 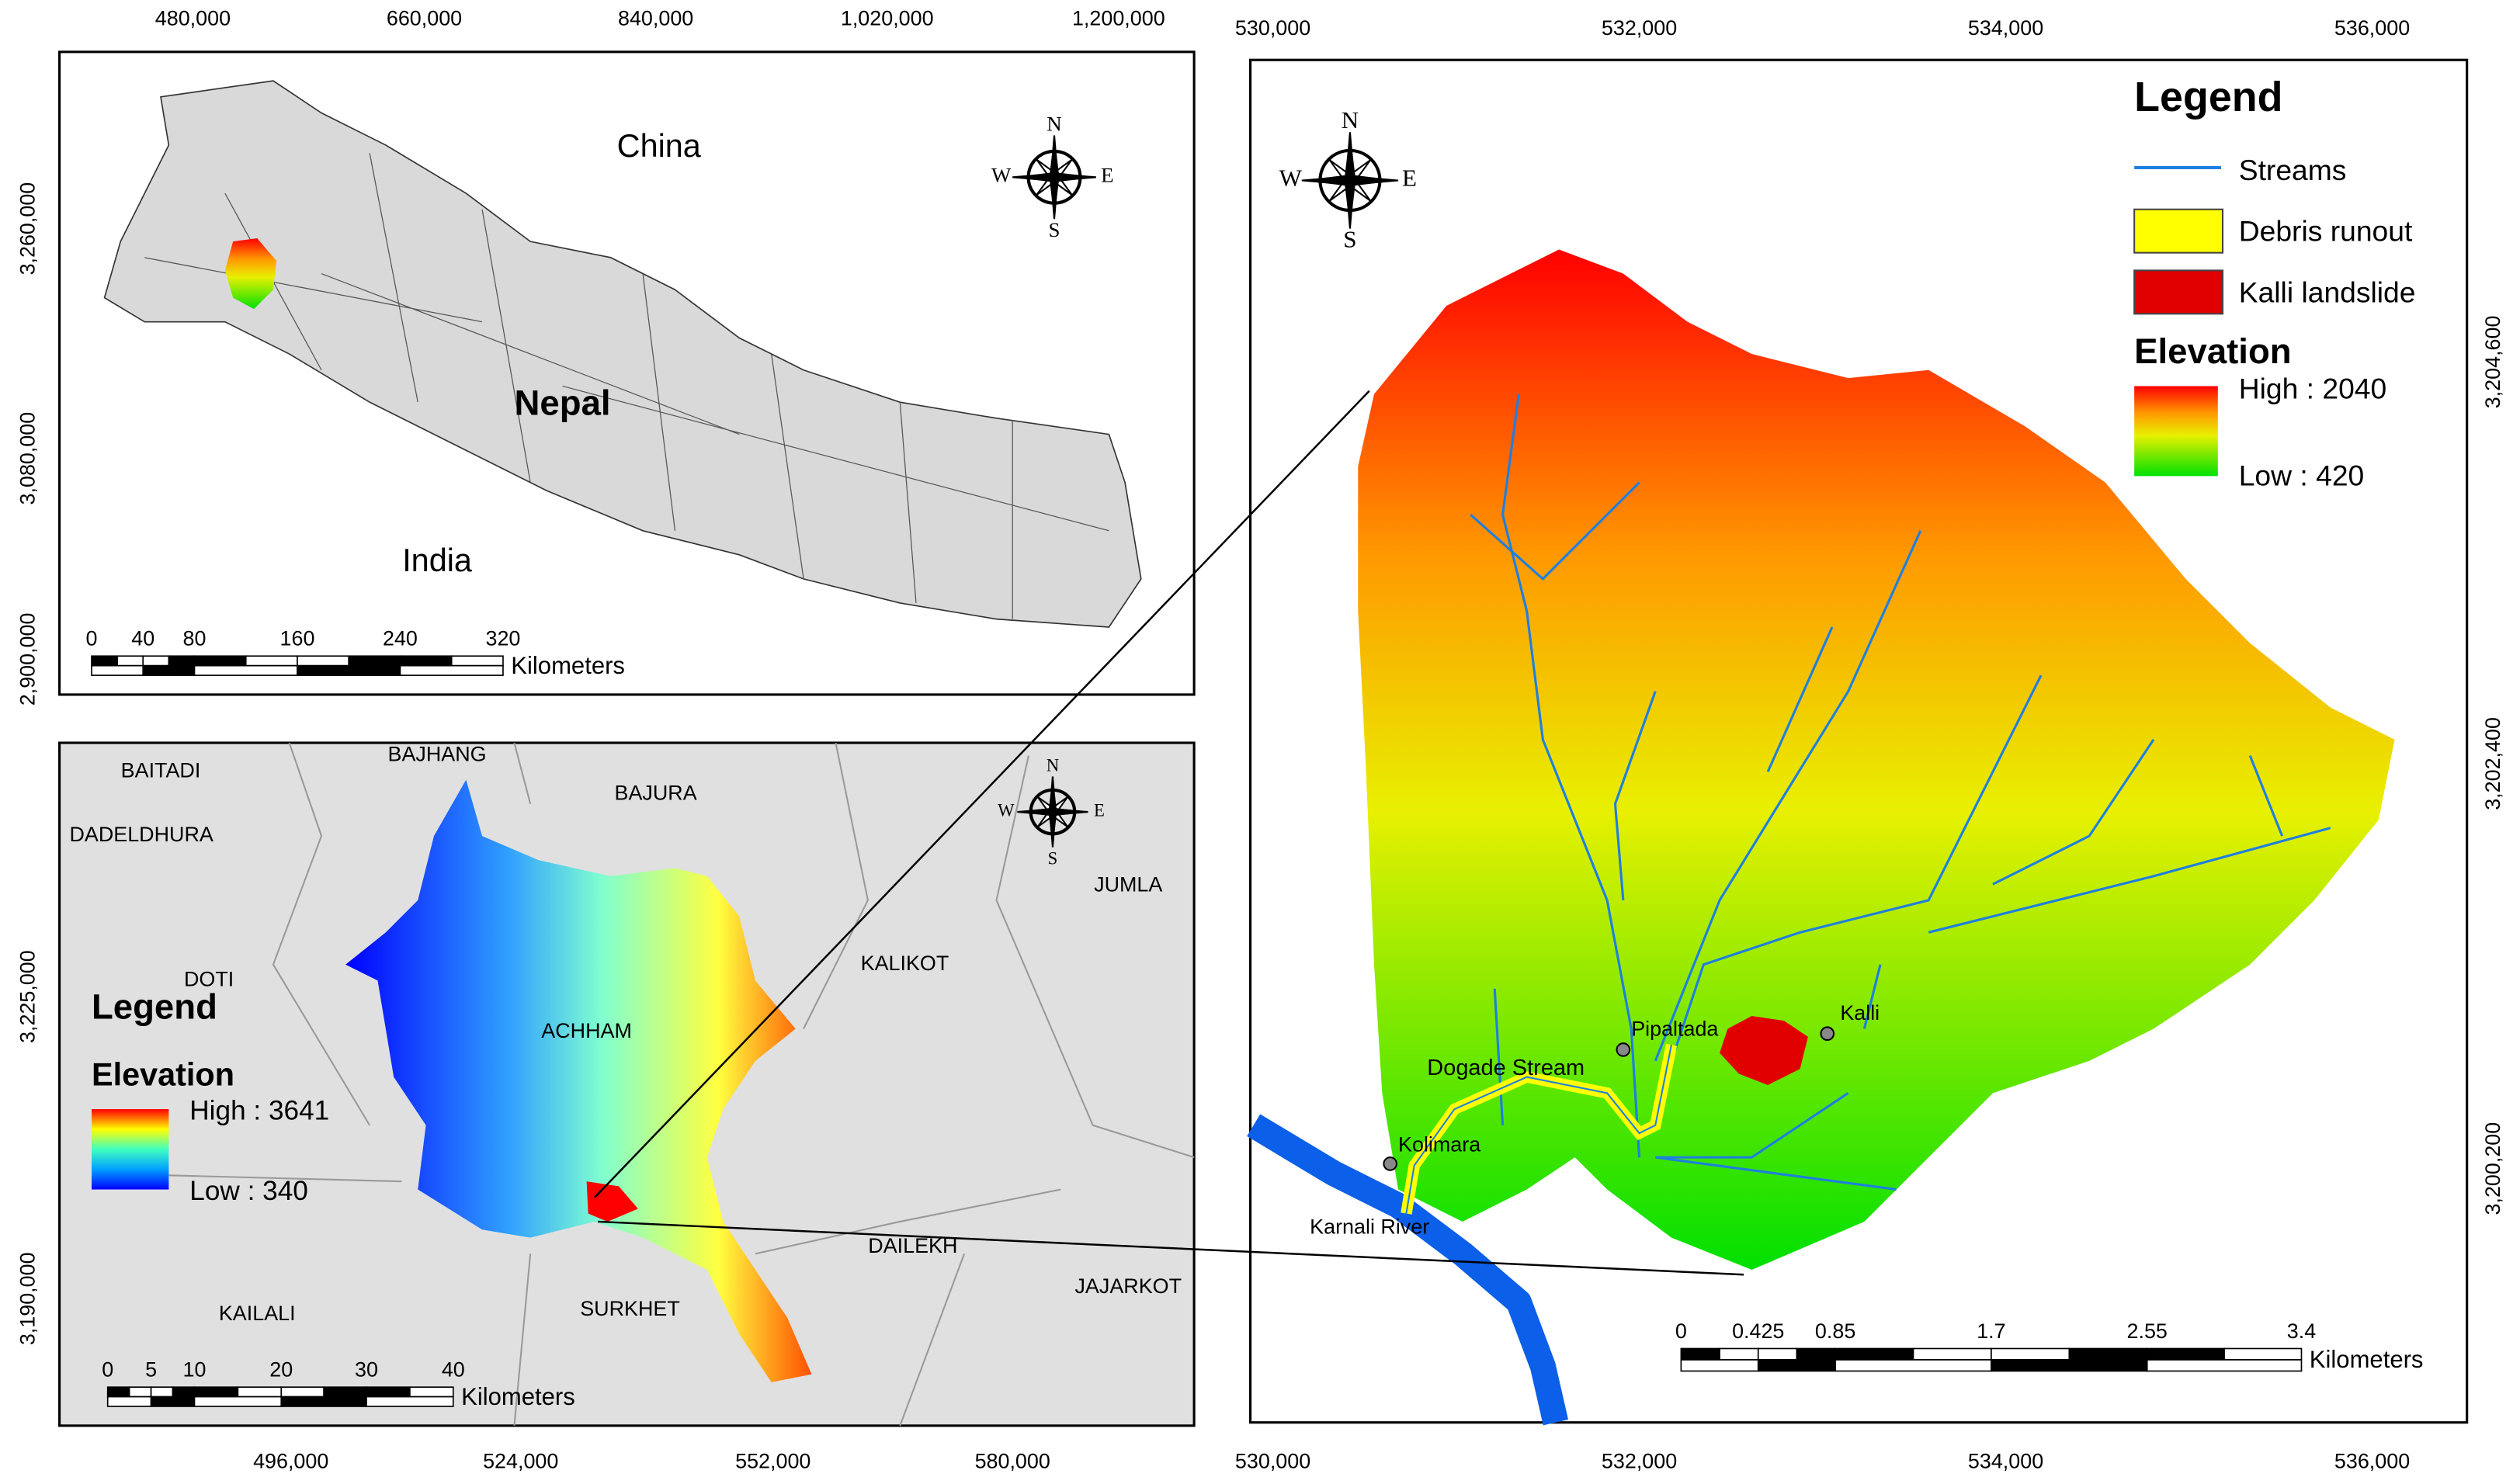 What do you see at coordinates (578, 1080) in the screenshot?
I see `achham` at bounding box center [578, 1080].